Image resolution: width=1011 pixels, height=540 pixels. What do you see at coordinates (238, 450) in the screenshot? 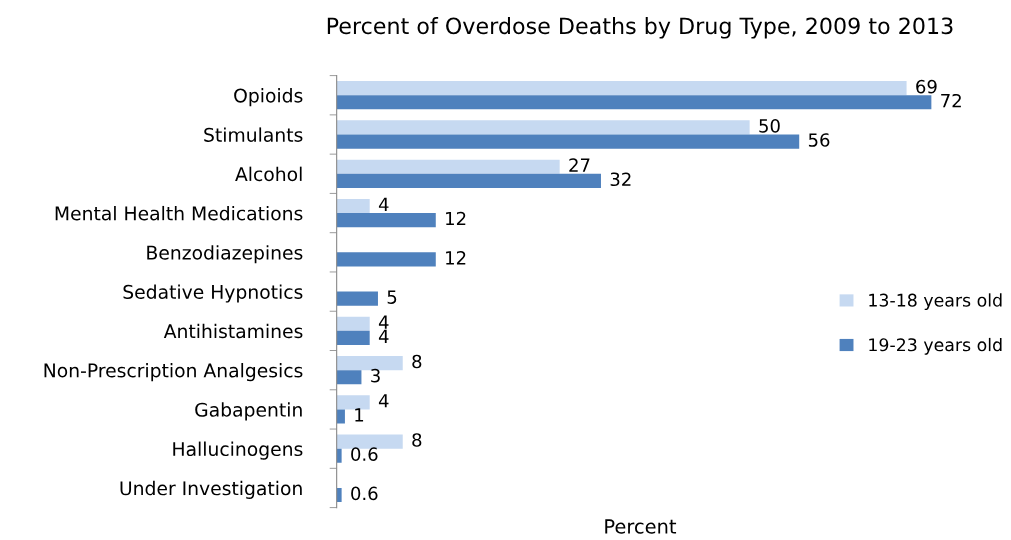
I see `y-tick-label: Hallucinogens` at bounding box center [238, 450].